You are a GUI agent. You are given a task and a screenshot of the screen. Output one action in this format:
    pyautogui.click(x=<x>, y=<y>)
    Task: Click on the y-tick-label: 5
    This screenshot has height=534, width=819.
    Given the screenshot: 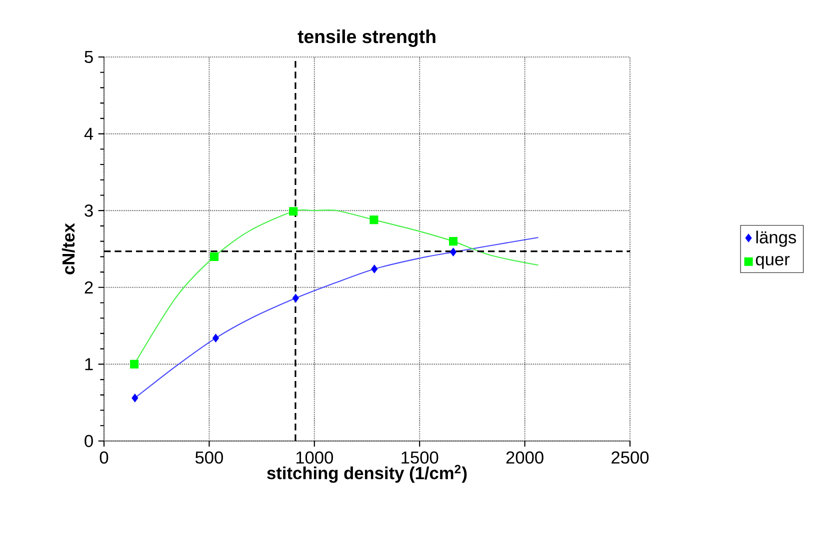 What is the action you would take?
    pyautogui.click(x=88, y=57)
    